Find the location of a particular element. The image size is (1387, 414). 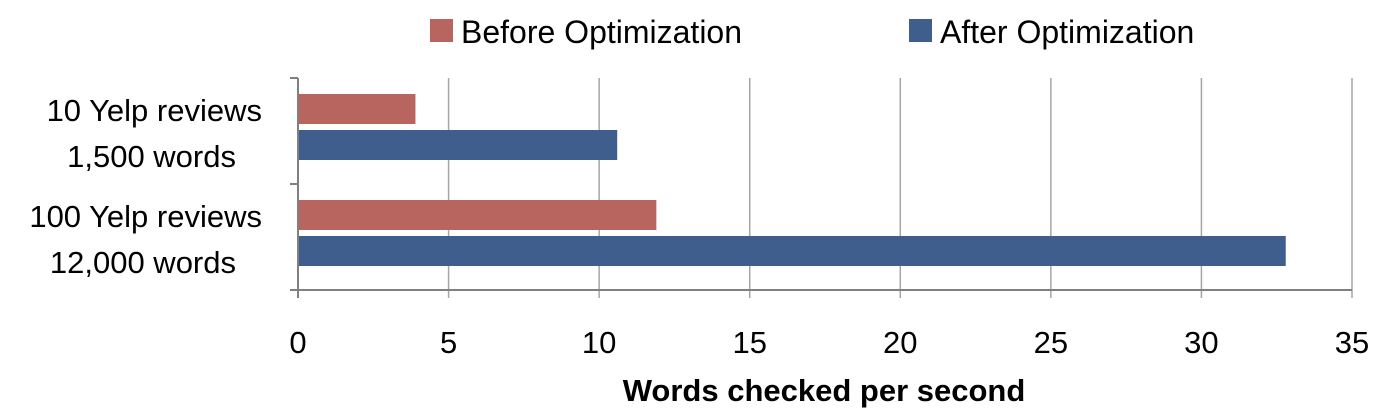

category-label-line: 12,000 words is located at coordinates (143, 262).